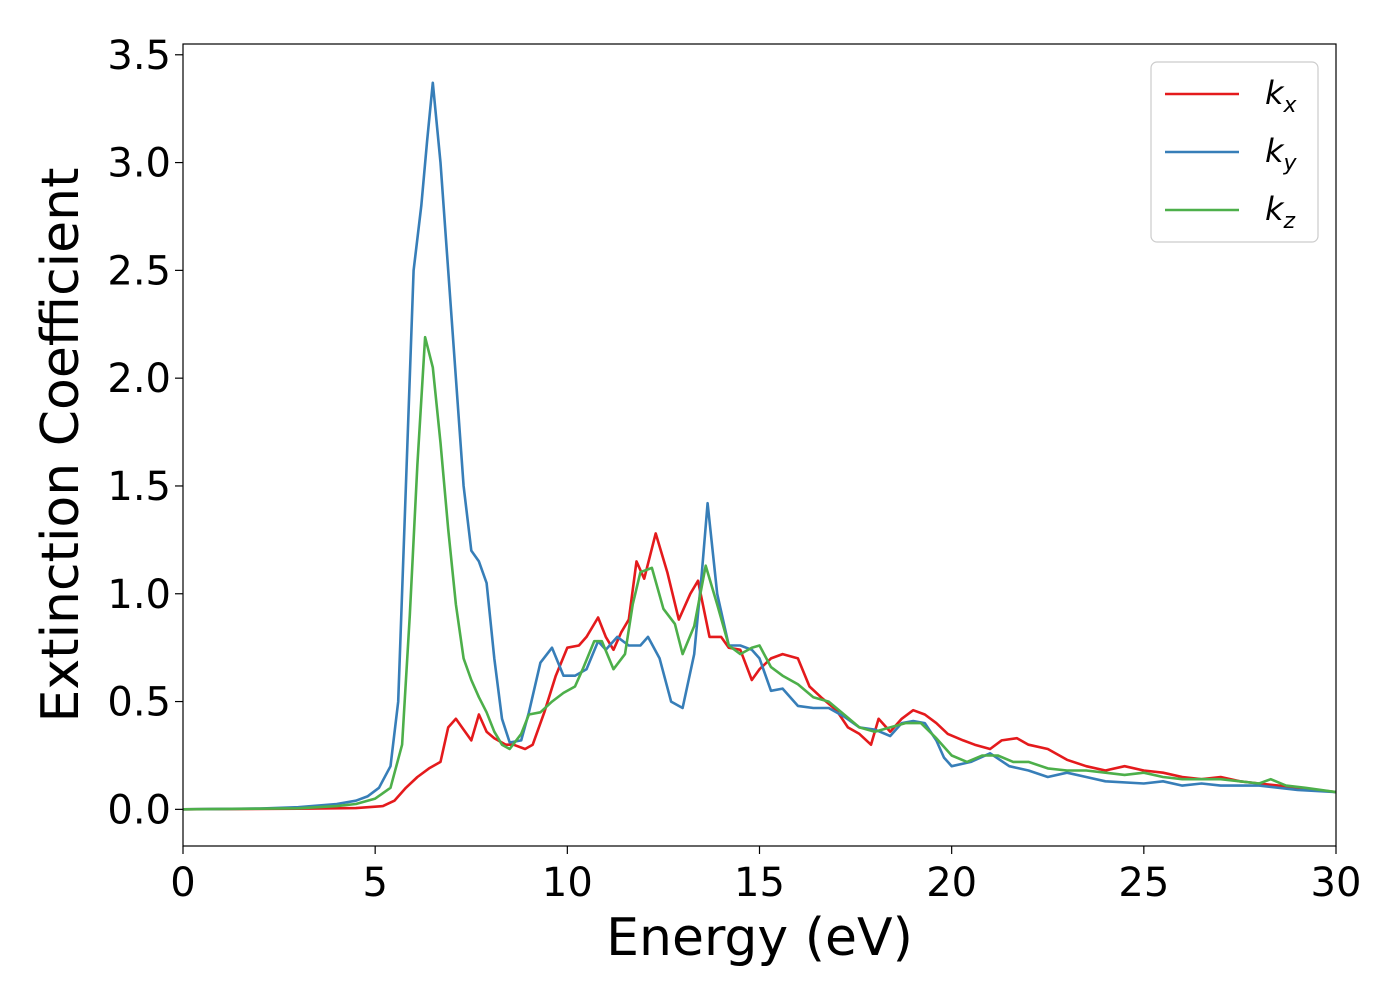  What do you see at coordinates (139, 810) in the screenshot?
I see `y-tick-label: 0.0` at bounding box center [139, 810].